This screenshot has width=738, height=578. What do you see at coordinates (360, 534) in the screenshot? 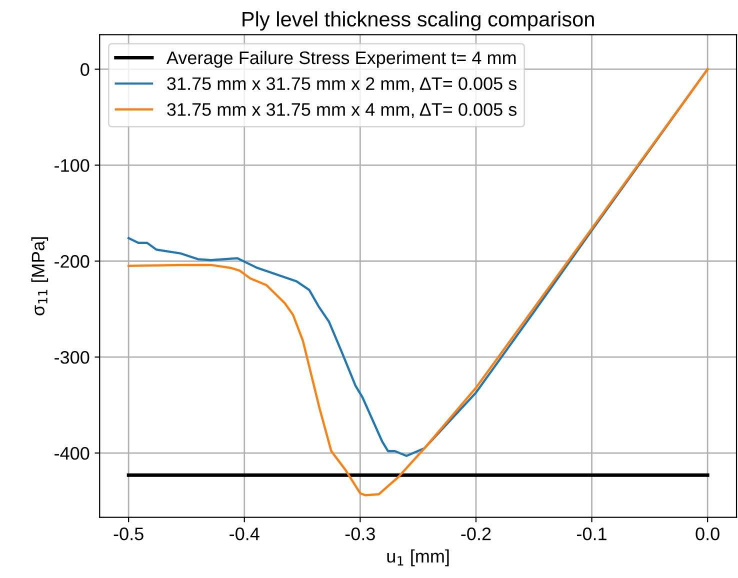
I see `x-tick-label: -0.3` at bounding box center [360, 534].